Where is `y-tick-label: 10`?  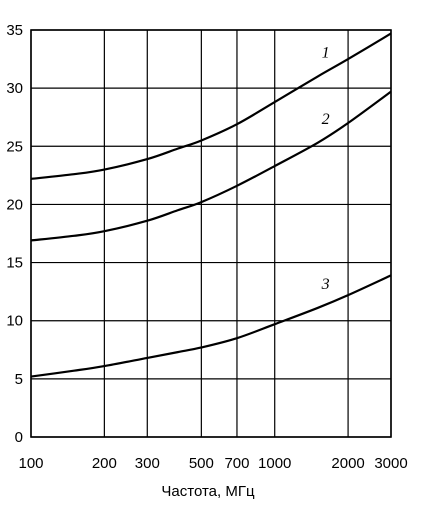
y-tick-label: 10 is located at coordinates (14, 321).